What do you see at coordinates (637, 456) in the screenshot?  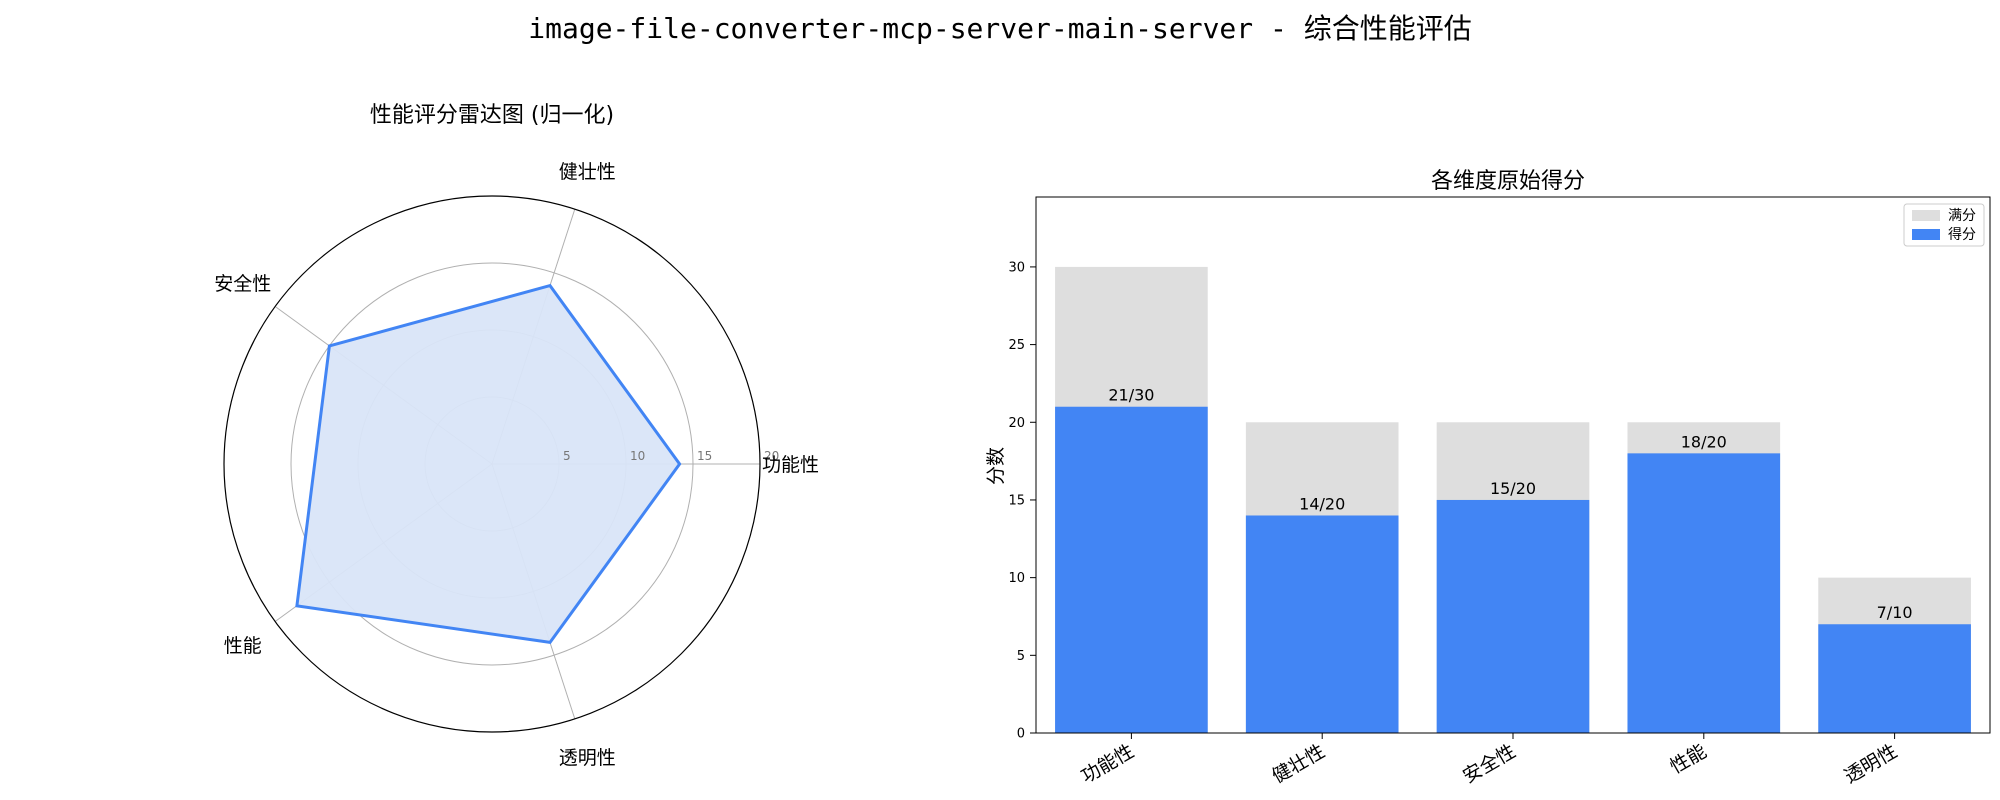 I see `radar-r-tick: 10` at bounding box center [637, 456].